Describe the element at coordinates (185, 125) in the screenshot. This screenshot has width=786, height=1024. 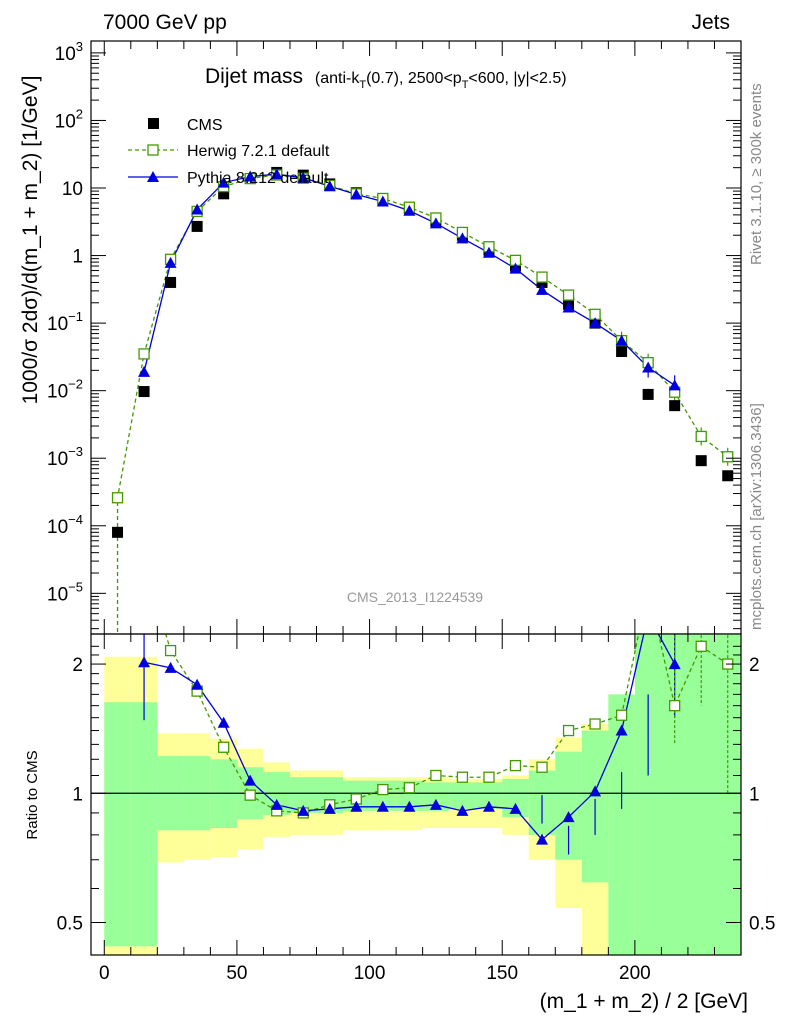
I see `legend-entry-cms: CMS` at that location.